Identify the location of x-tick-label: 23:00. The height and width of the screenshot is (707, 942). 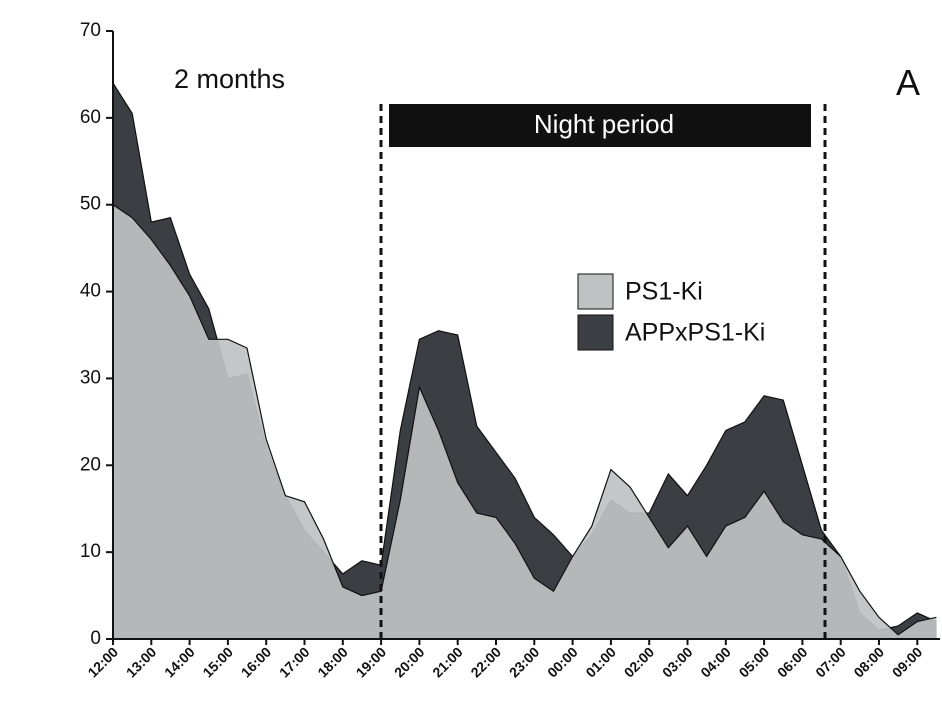
(524, 662).